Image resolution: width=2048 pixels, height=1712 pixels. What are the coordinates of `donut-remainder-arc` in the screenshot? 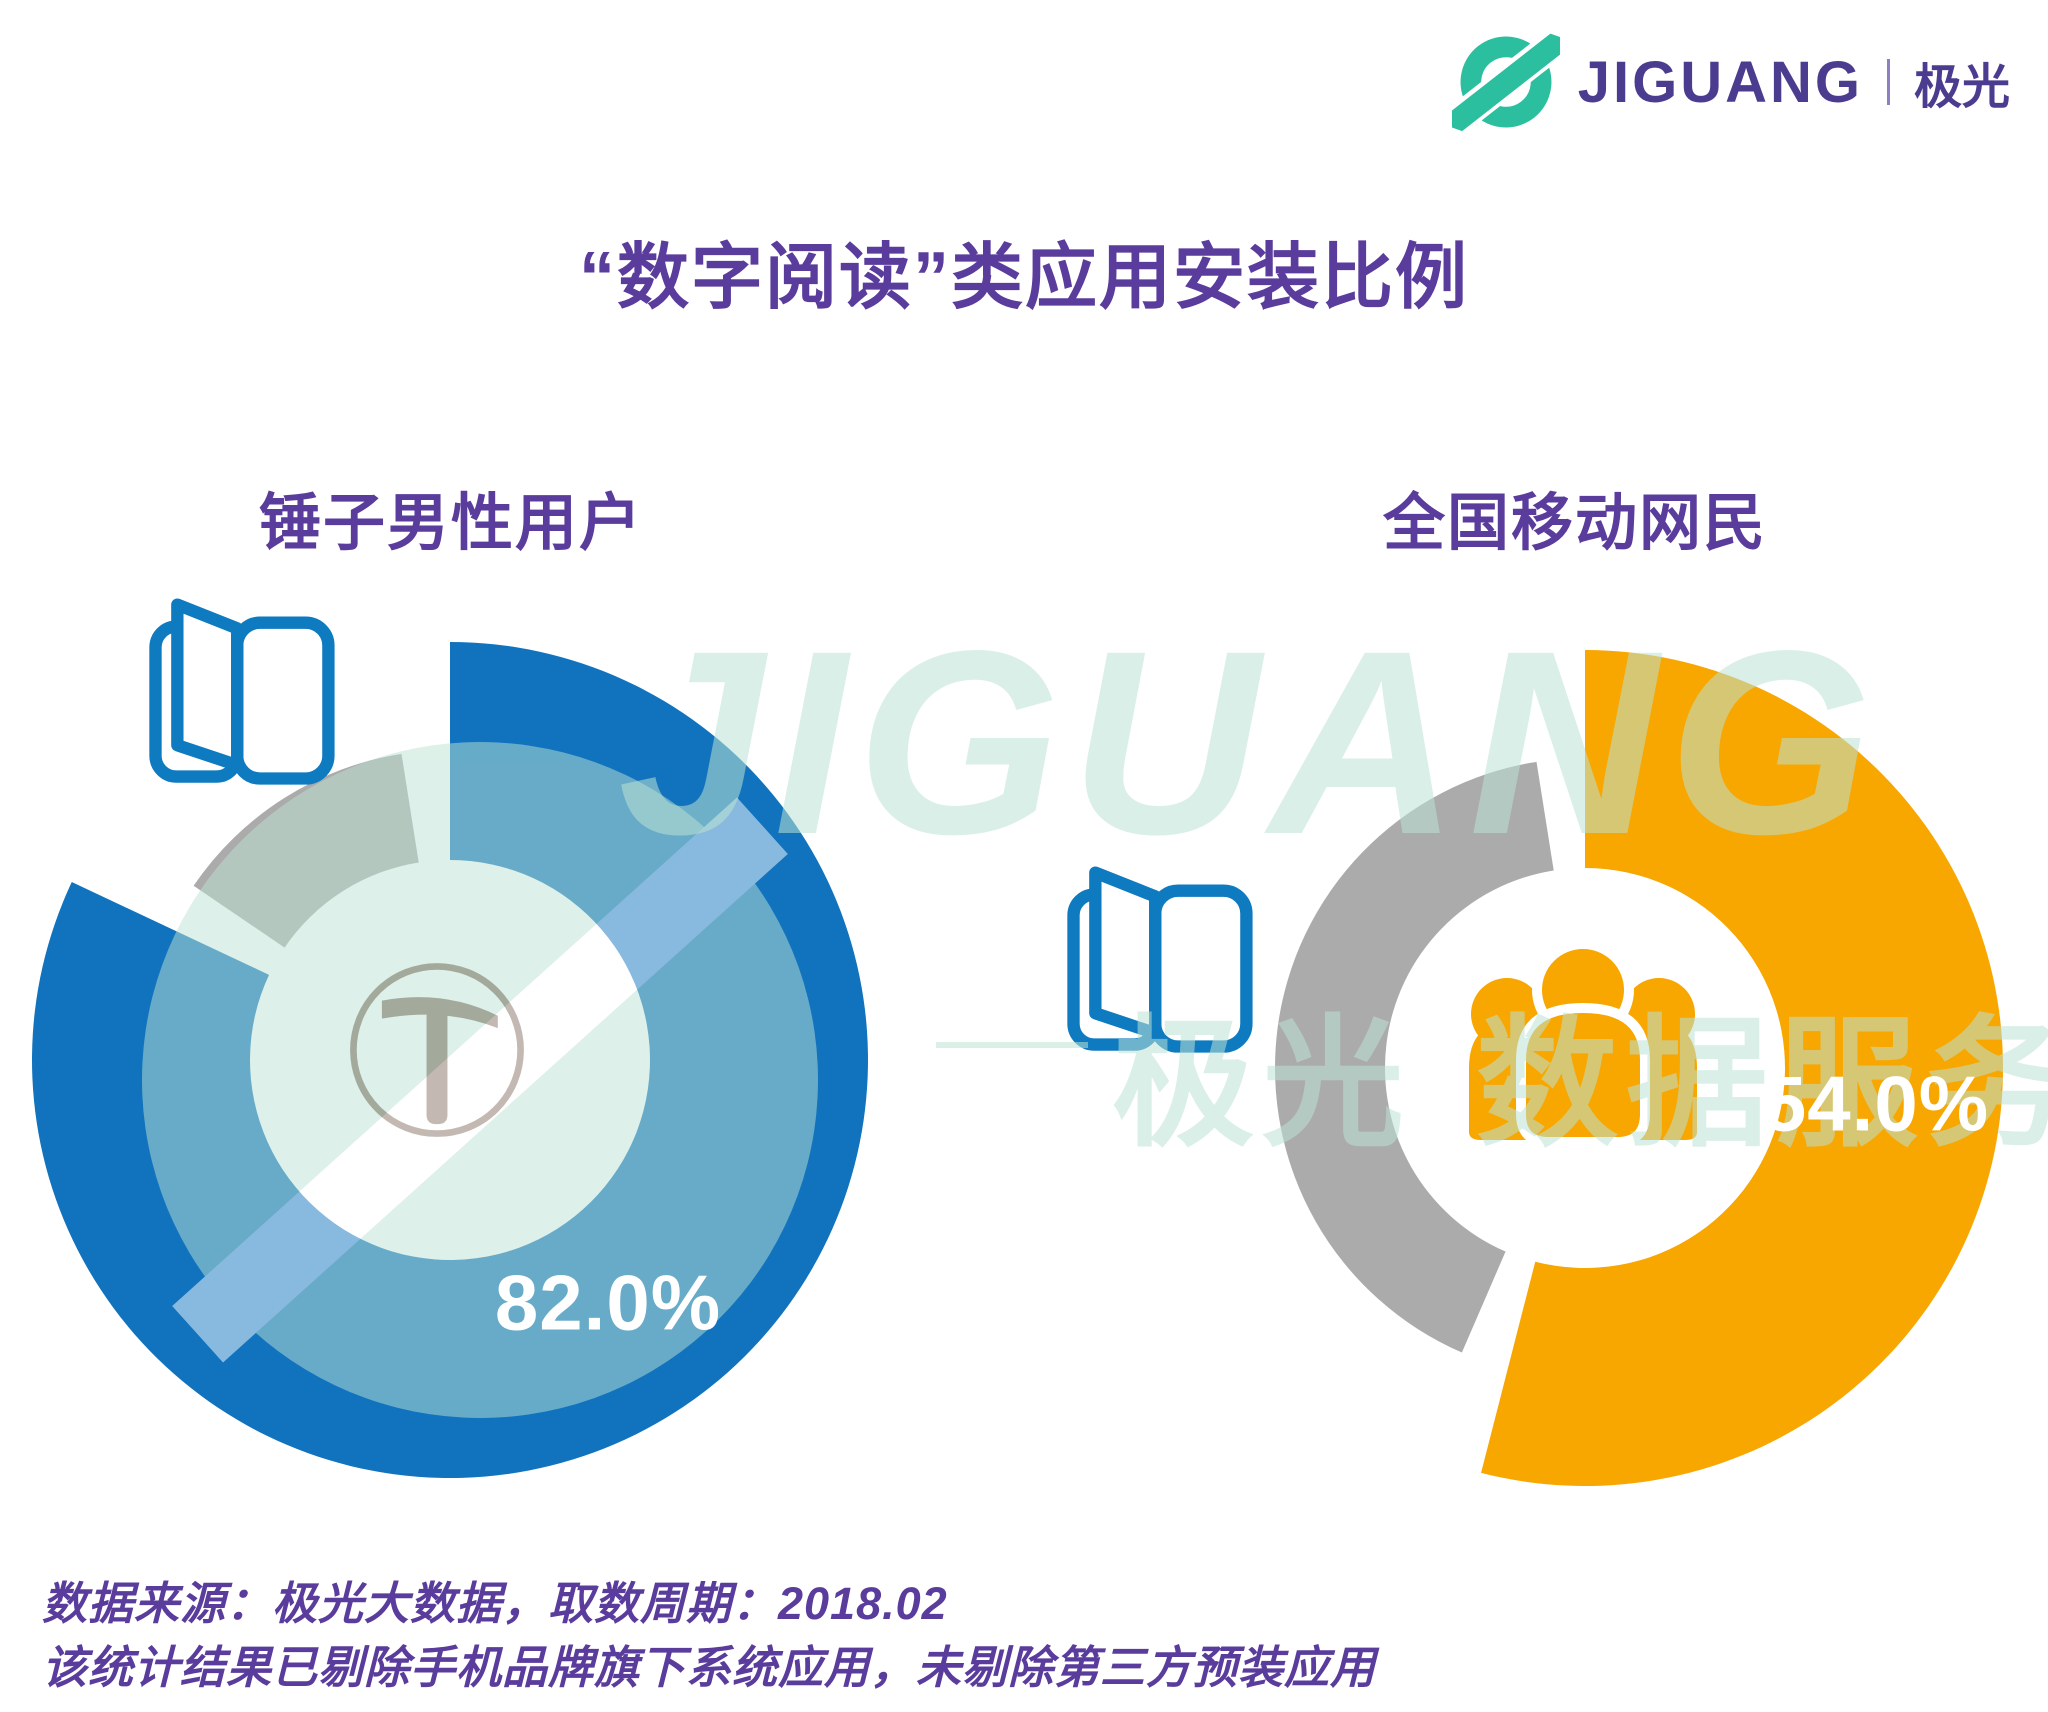 It's located at (1414, 1057).